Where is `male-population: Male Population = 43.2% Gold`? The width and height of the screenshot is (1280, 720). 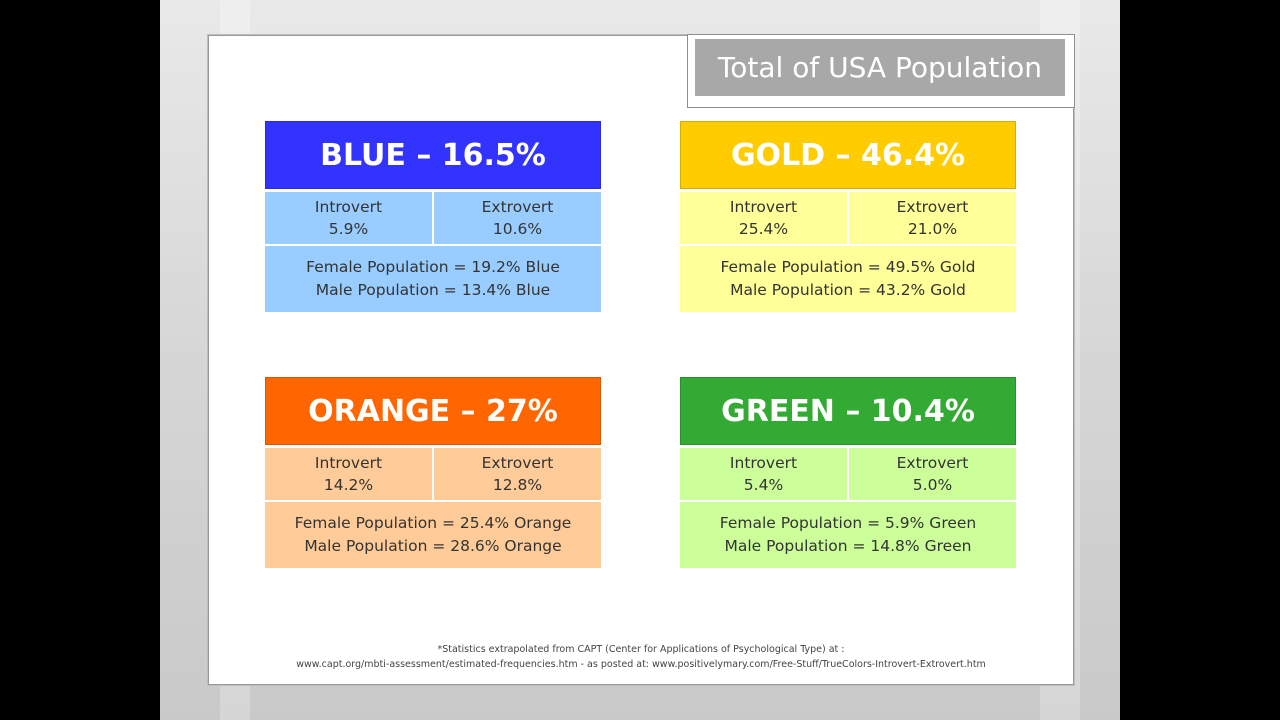 male-population: Male Population = 43.2% Gold is located at coordinates (848, 290).